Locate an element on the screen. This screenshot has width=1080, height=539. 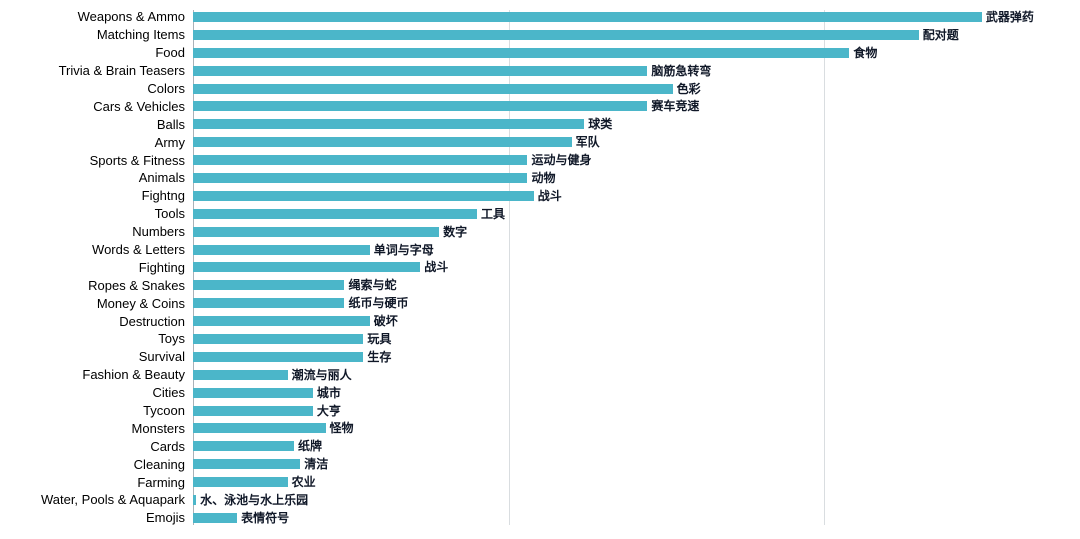
chart-row: Matching Items 配对题 is located at coordinates (530, 35).